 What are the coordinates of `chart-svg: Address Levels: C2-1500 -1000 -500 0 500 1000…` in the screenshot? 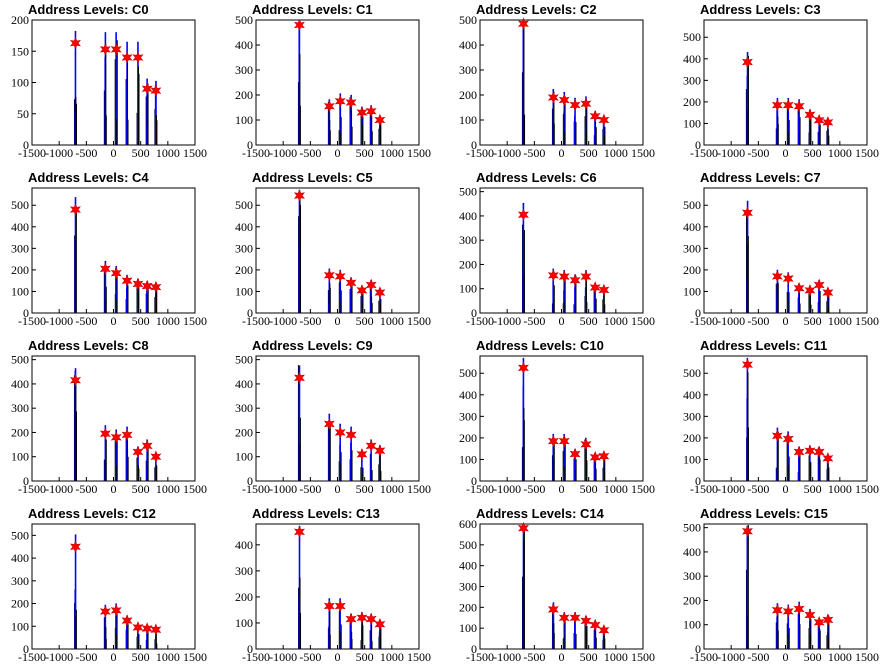 It's located at (557, 81).